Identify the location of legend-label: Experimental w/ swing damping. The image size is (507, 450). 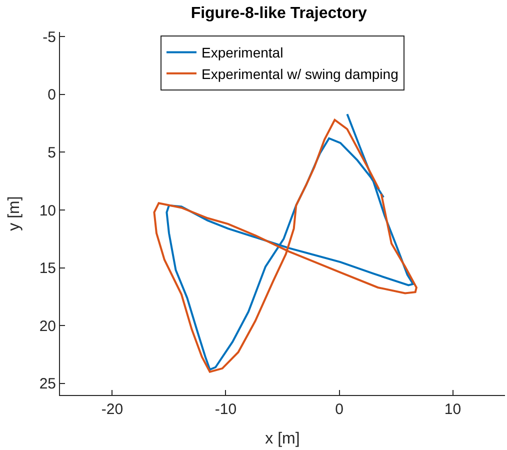
(300, 74).